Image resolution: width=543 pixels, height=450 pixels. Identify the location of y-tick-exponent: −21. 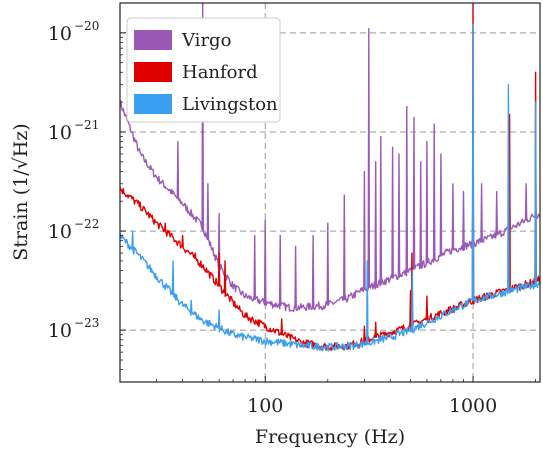
(86, 125).